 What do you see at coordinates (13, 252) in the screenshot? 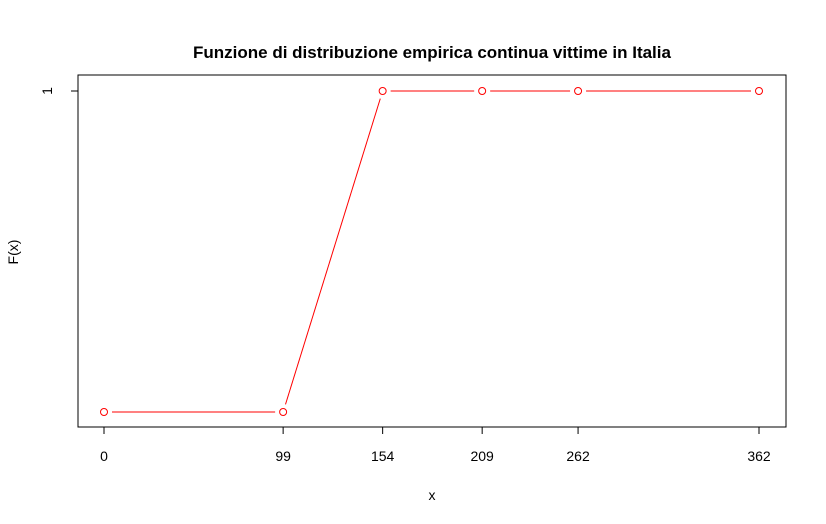
I see `y-axis-label: F(x)` at bounding box center [13, 252].